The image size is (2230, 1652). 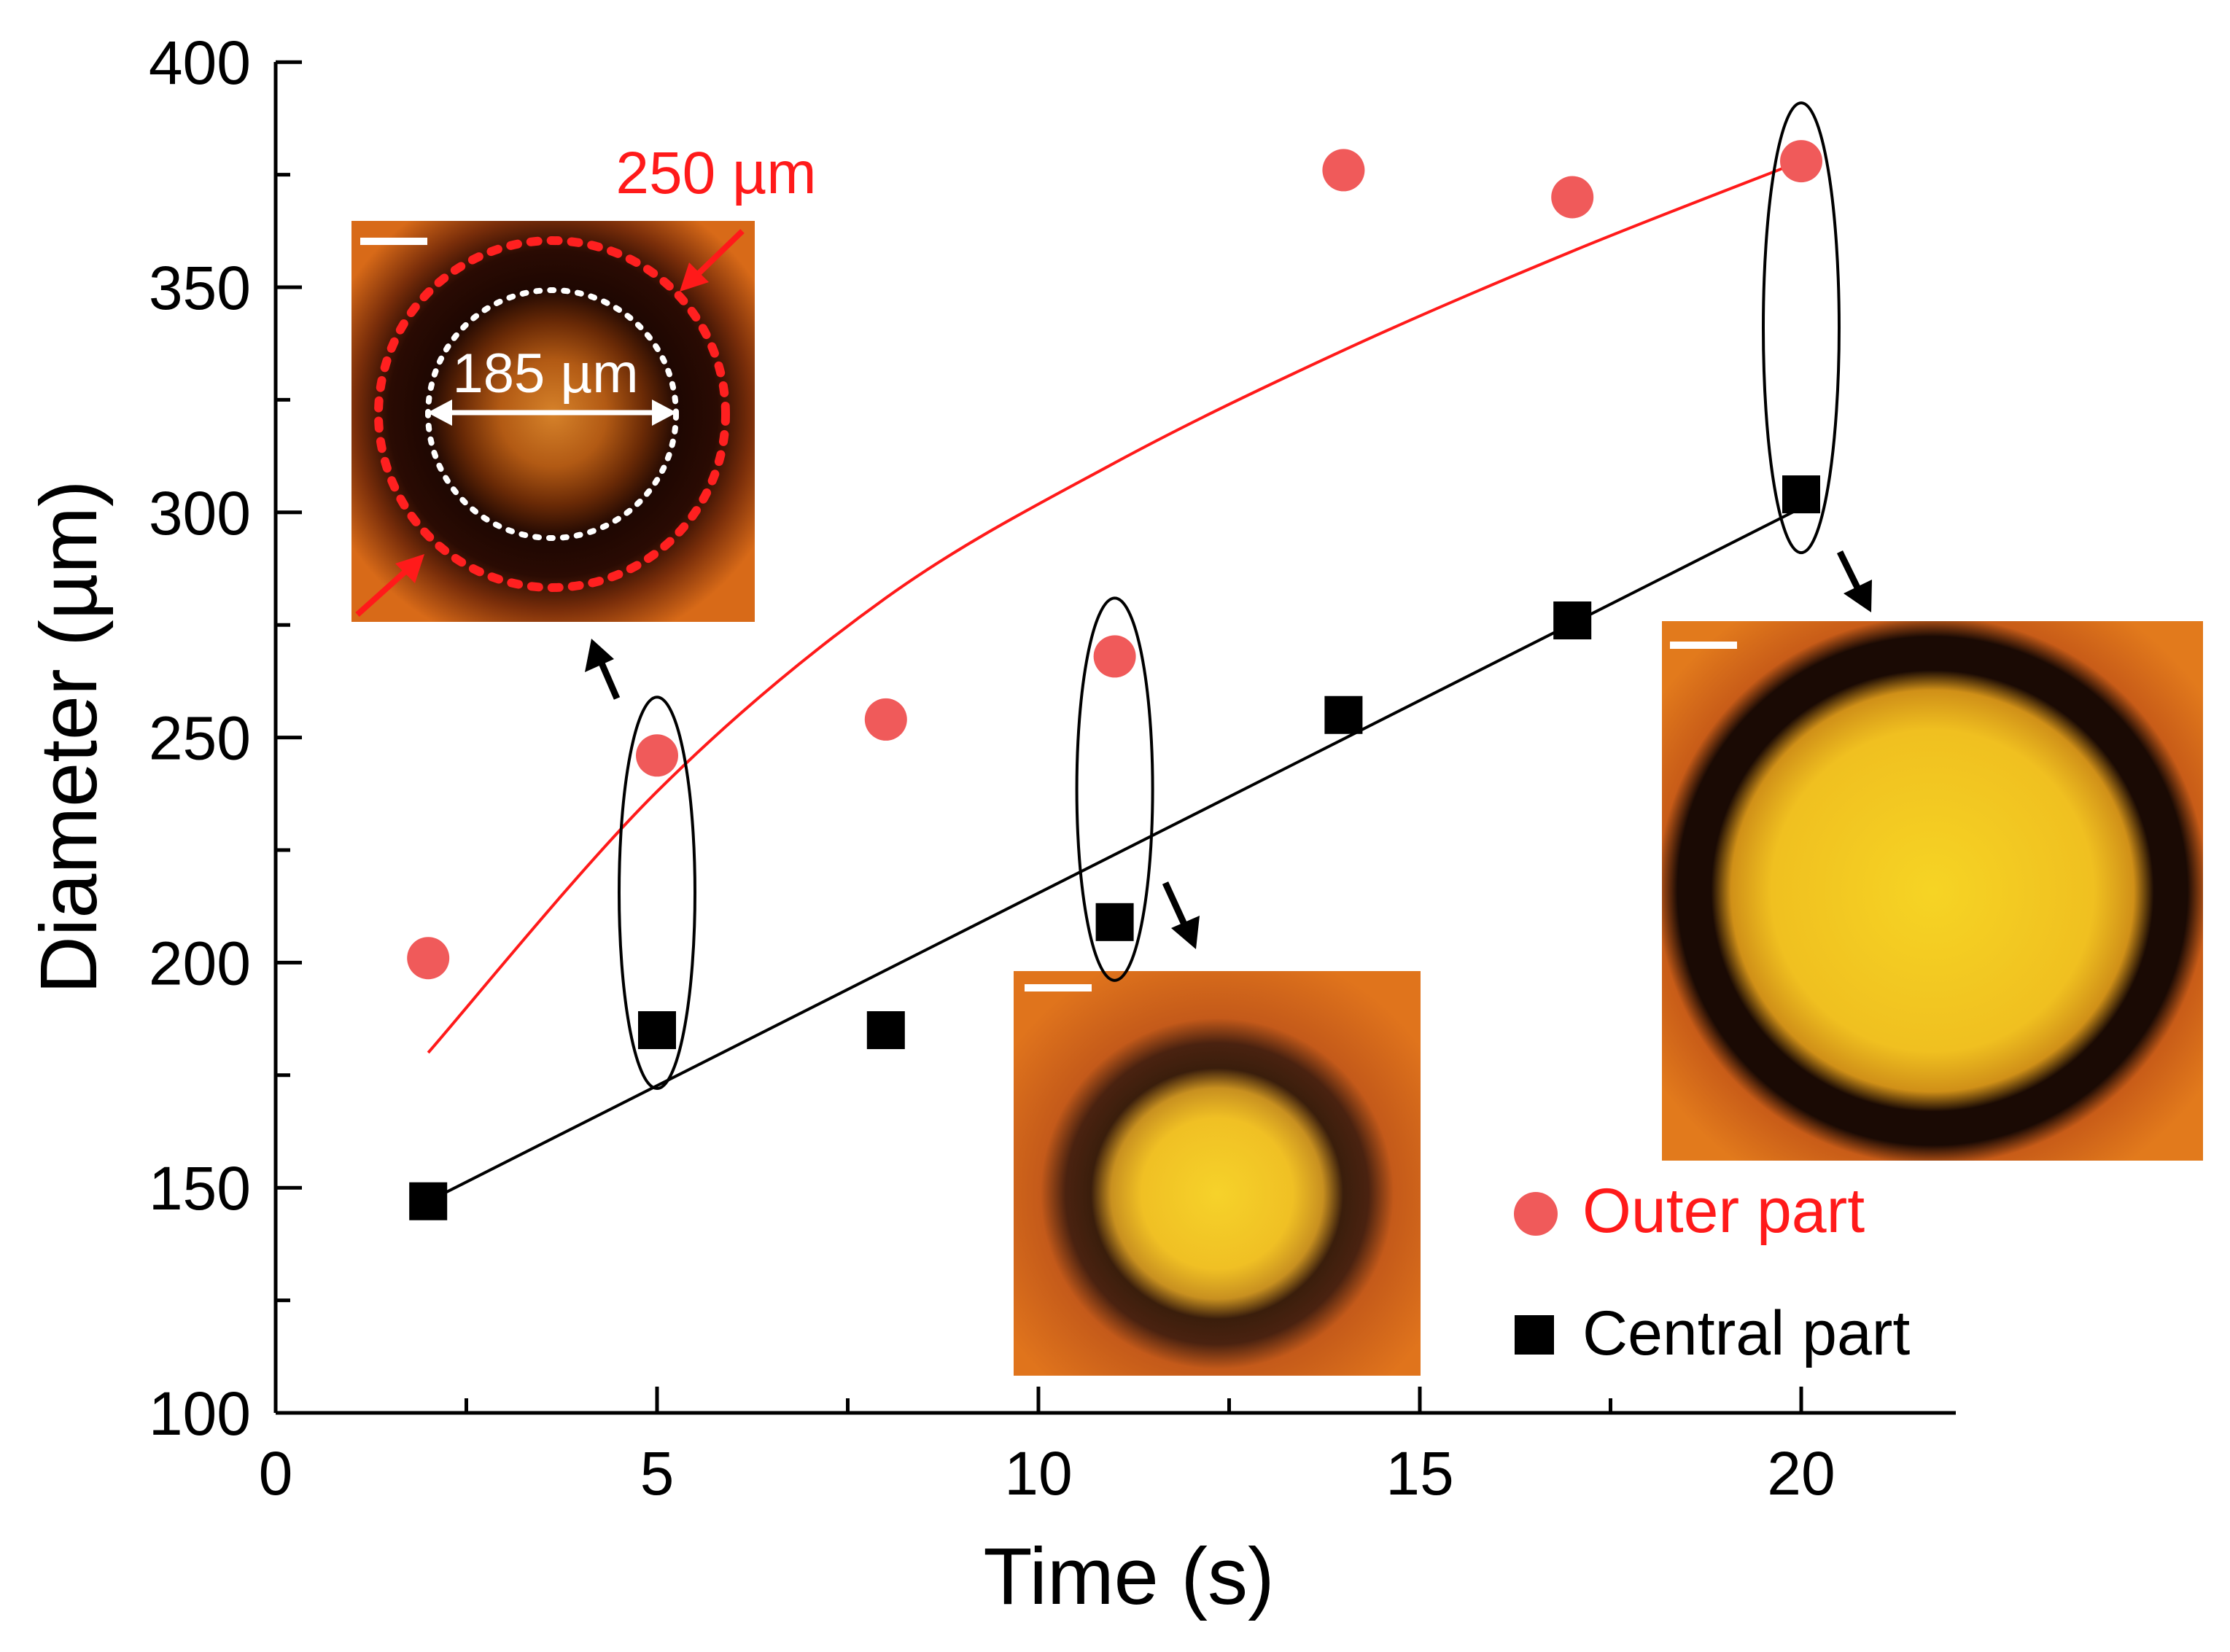 I want to click on legend-marker-outer, so click(x=1536, y=1214).